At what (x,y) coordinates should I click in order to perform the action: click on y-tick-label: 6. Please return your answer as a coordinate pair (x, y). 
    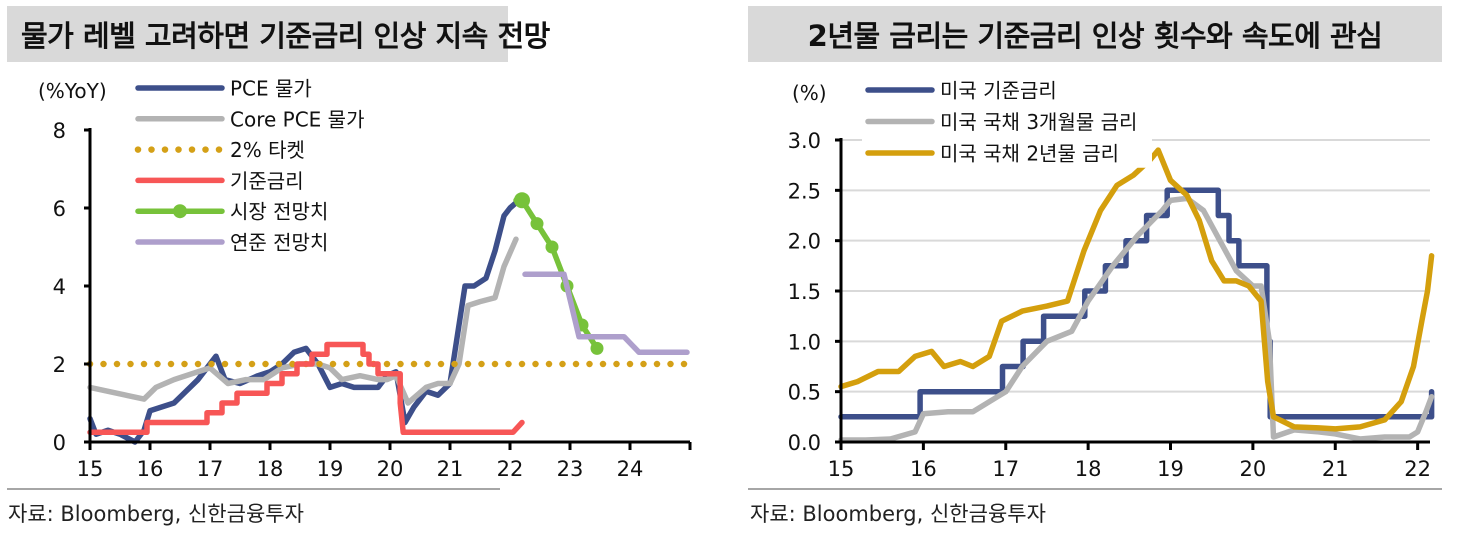
    Looking at the image, I should click on (59, 209).